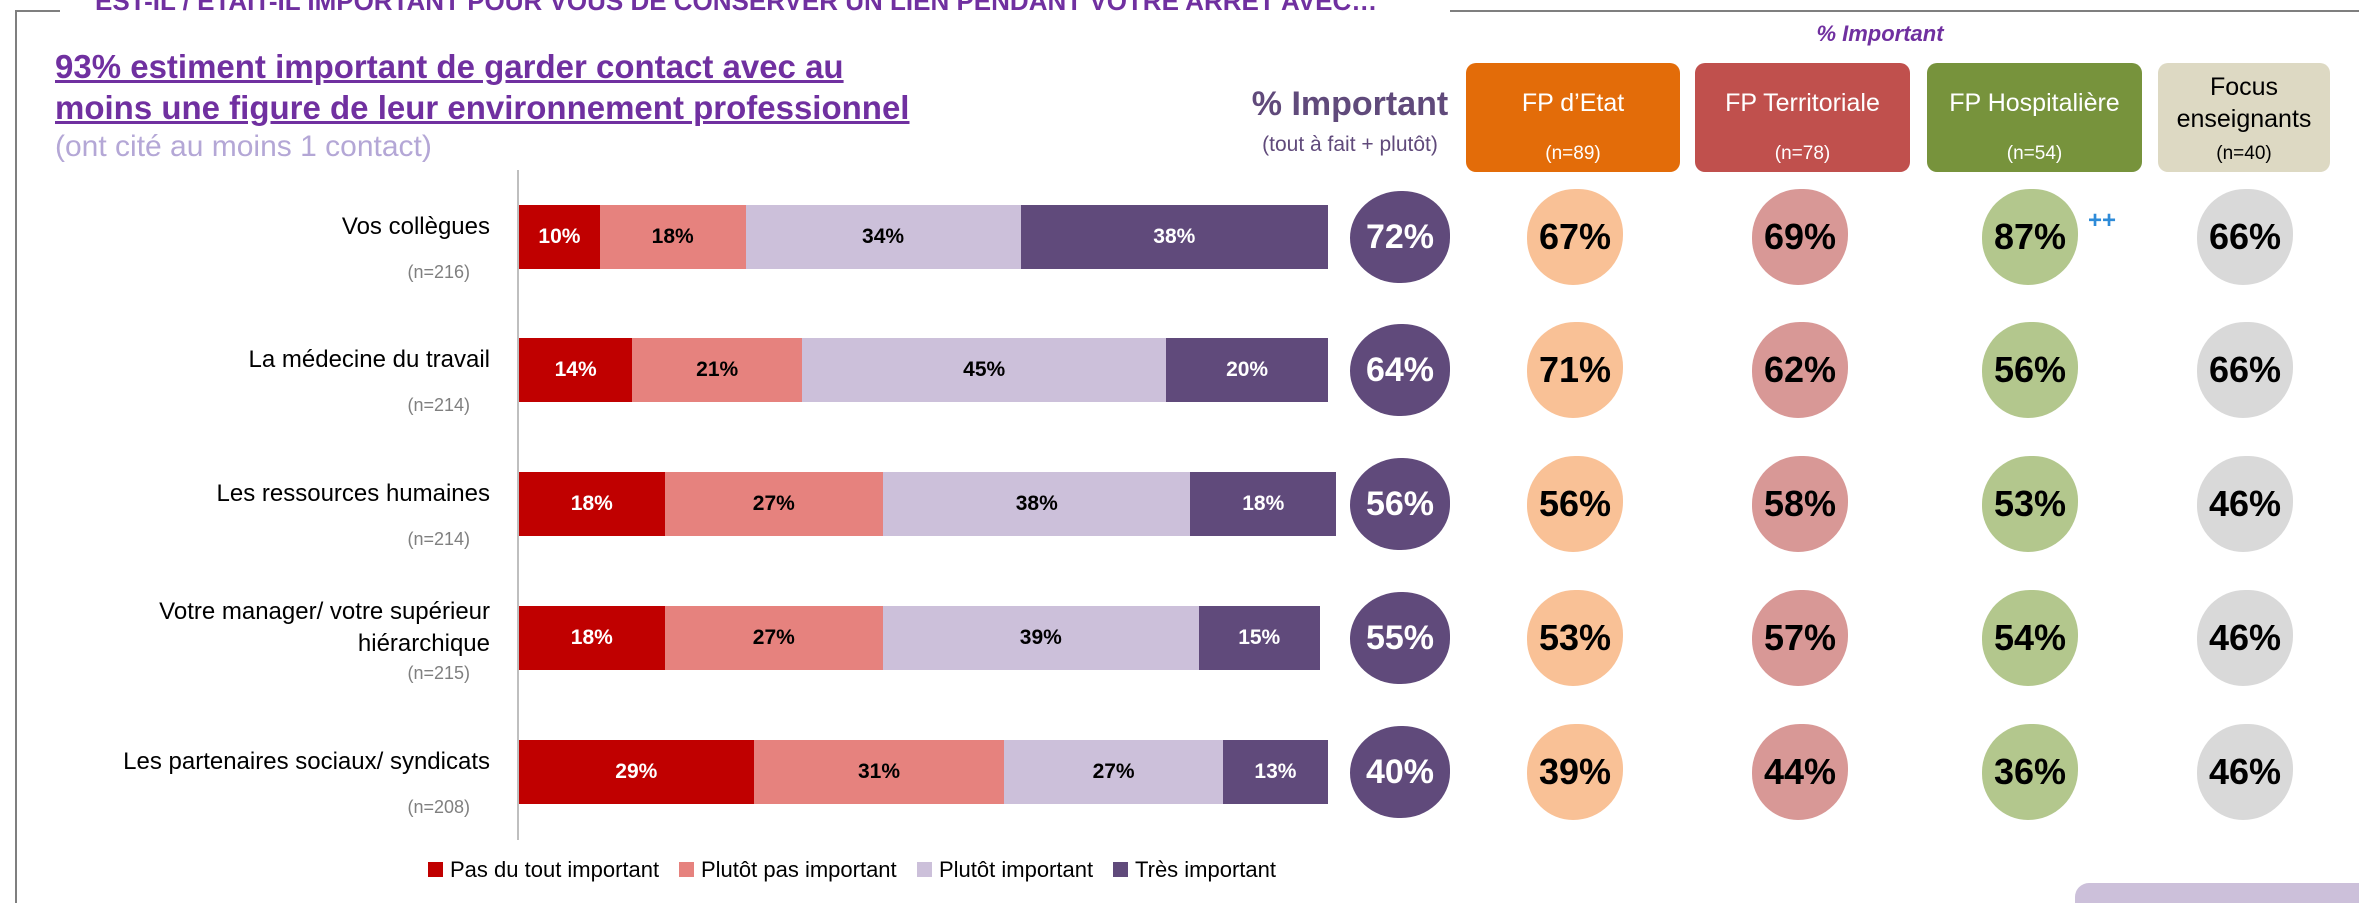  I want to click on legend-label: Pas du tout important, so click(555, 869).